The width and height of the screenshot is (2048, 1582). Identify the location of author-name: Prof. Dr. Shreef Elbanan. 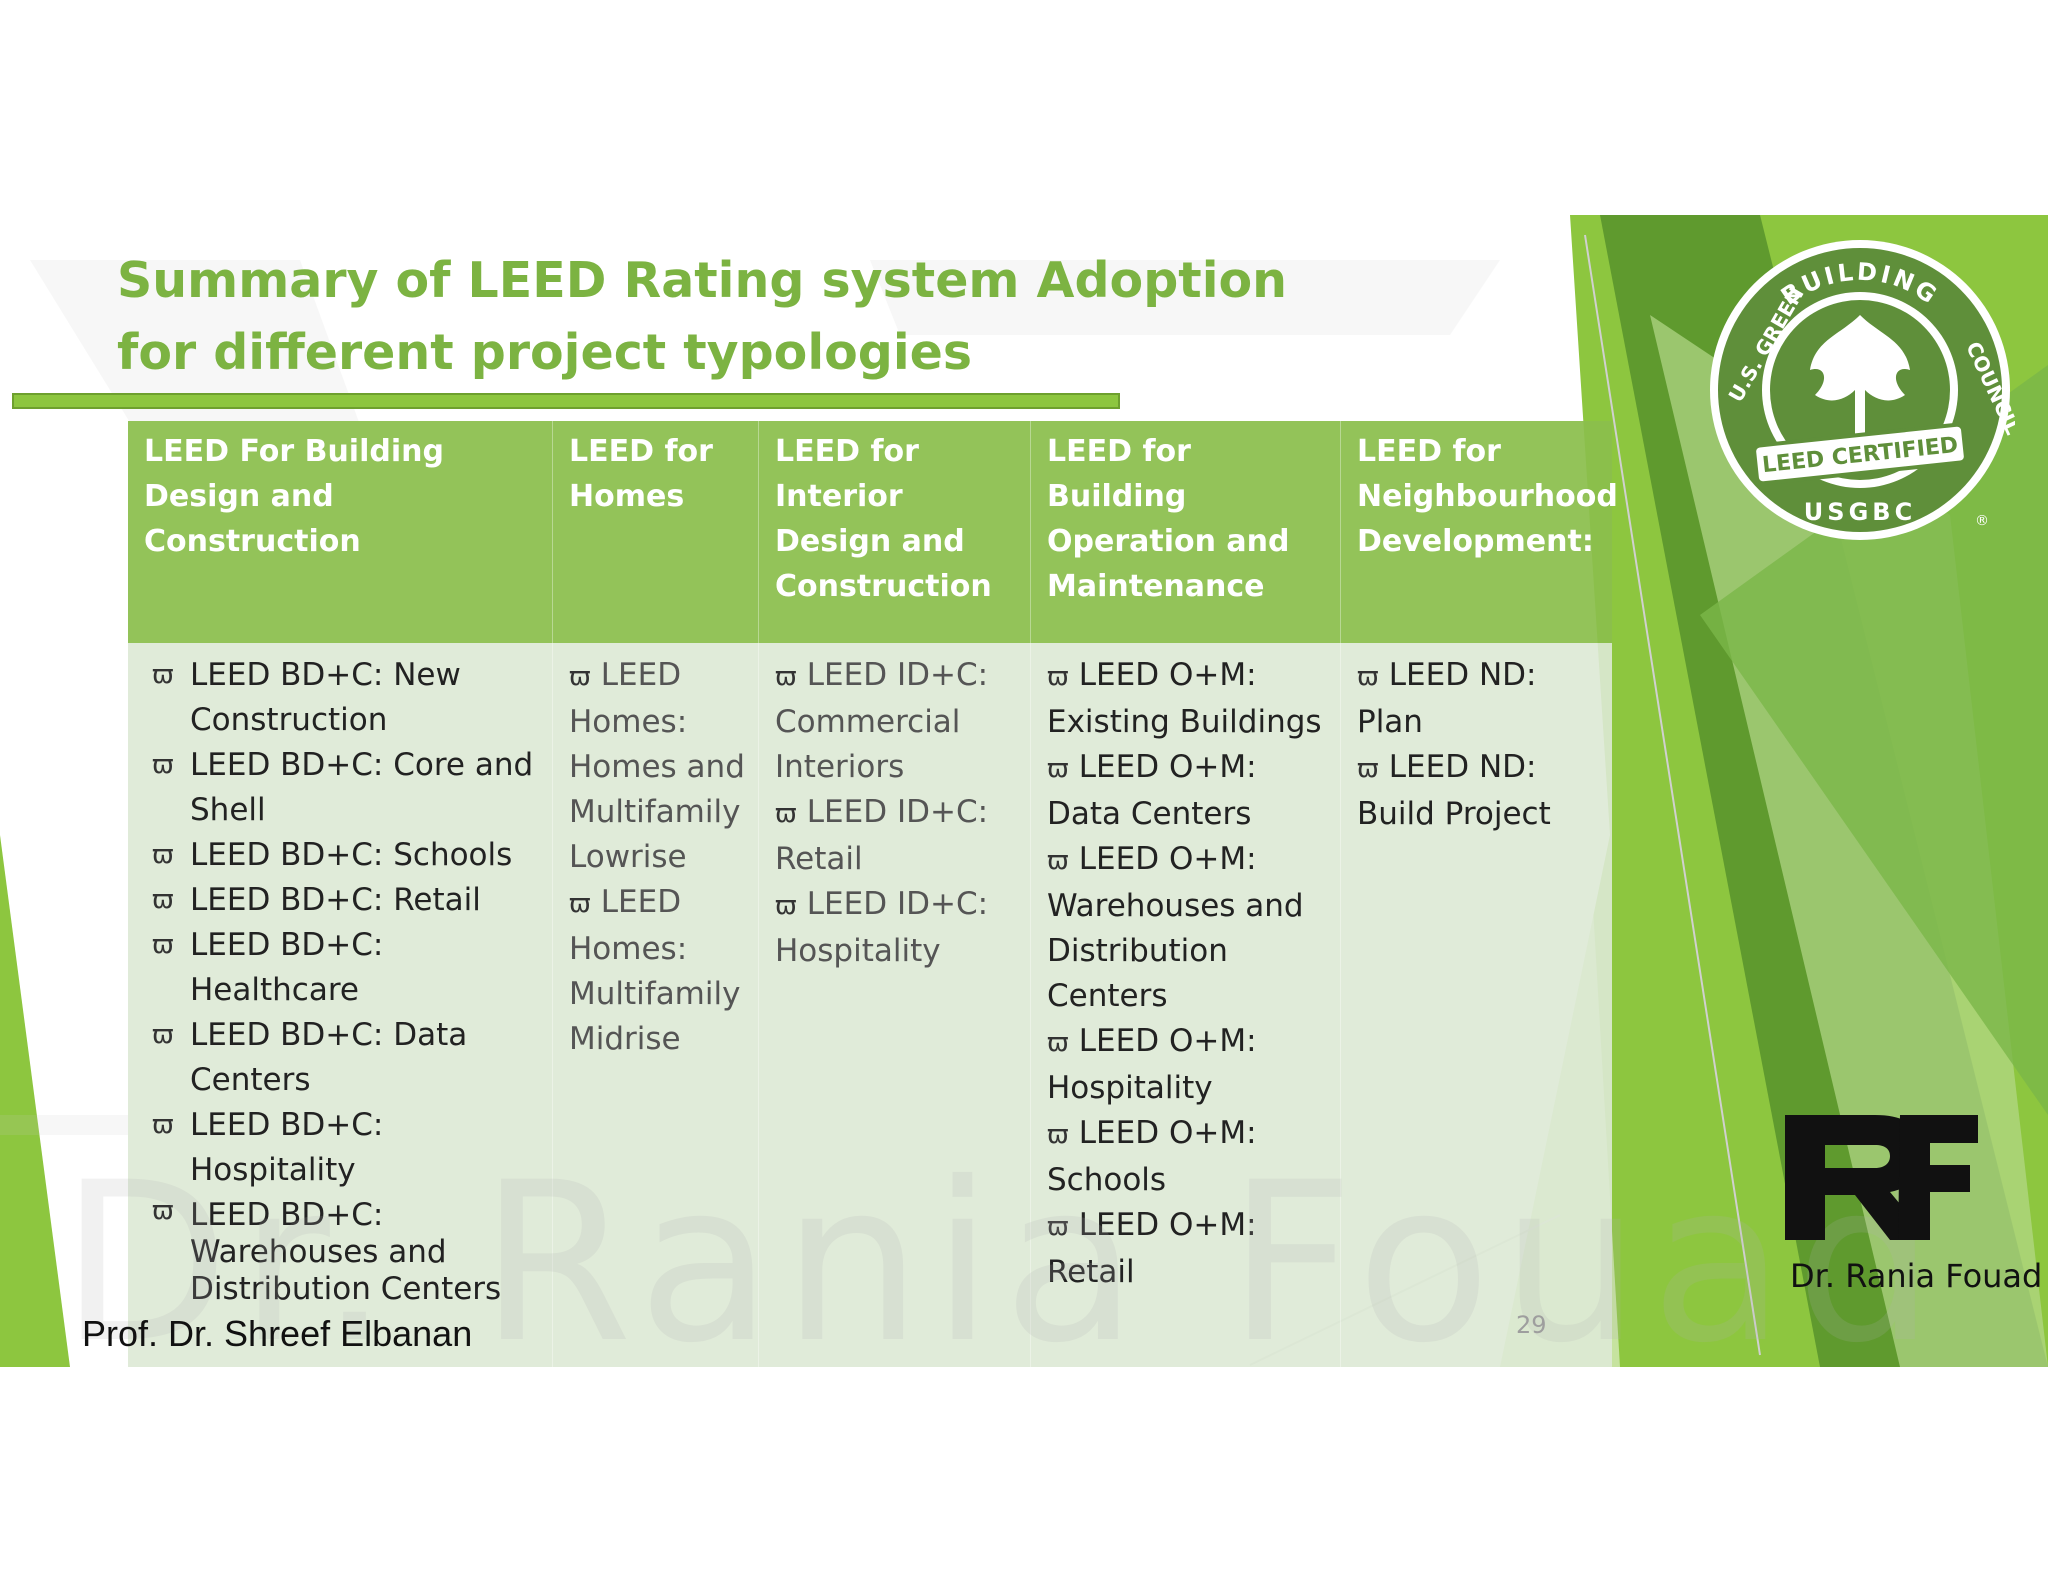
(277, 1333).